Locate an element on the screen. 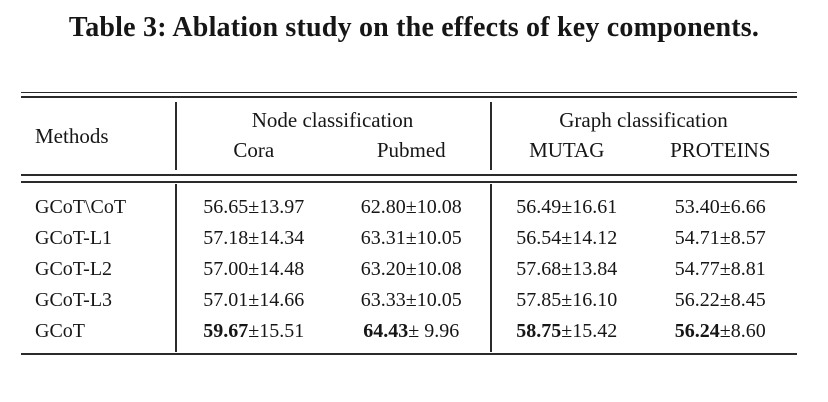 The width and height of the screenshot is (828, 402). method-label: GCoT-L1 is located at coordinates (74, 238).